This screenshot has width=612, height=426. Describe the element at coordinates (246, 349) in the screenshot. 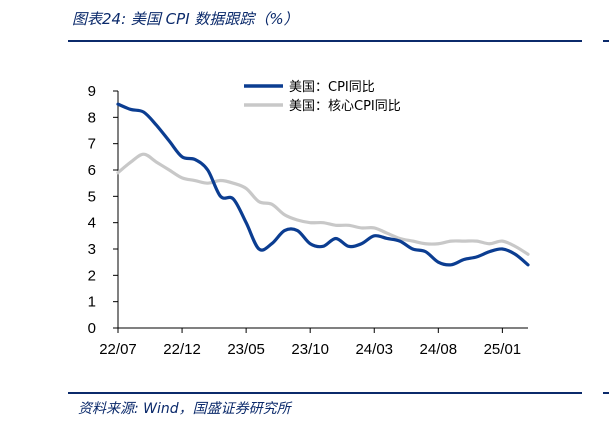

I see `x-tick-label: 23/05` at that location.